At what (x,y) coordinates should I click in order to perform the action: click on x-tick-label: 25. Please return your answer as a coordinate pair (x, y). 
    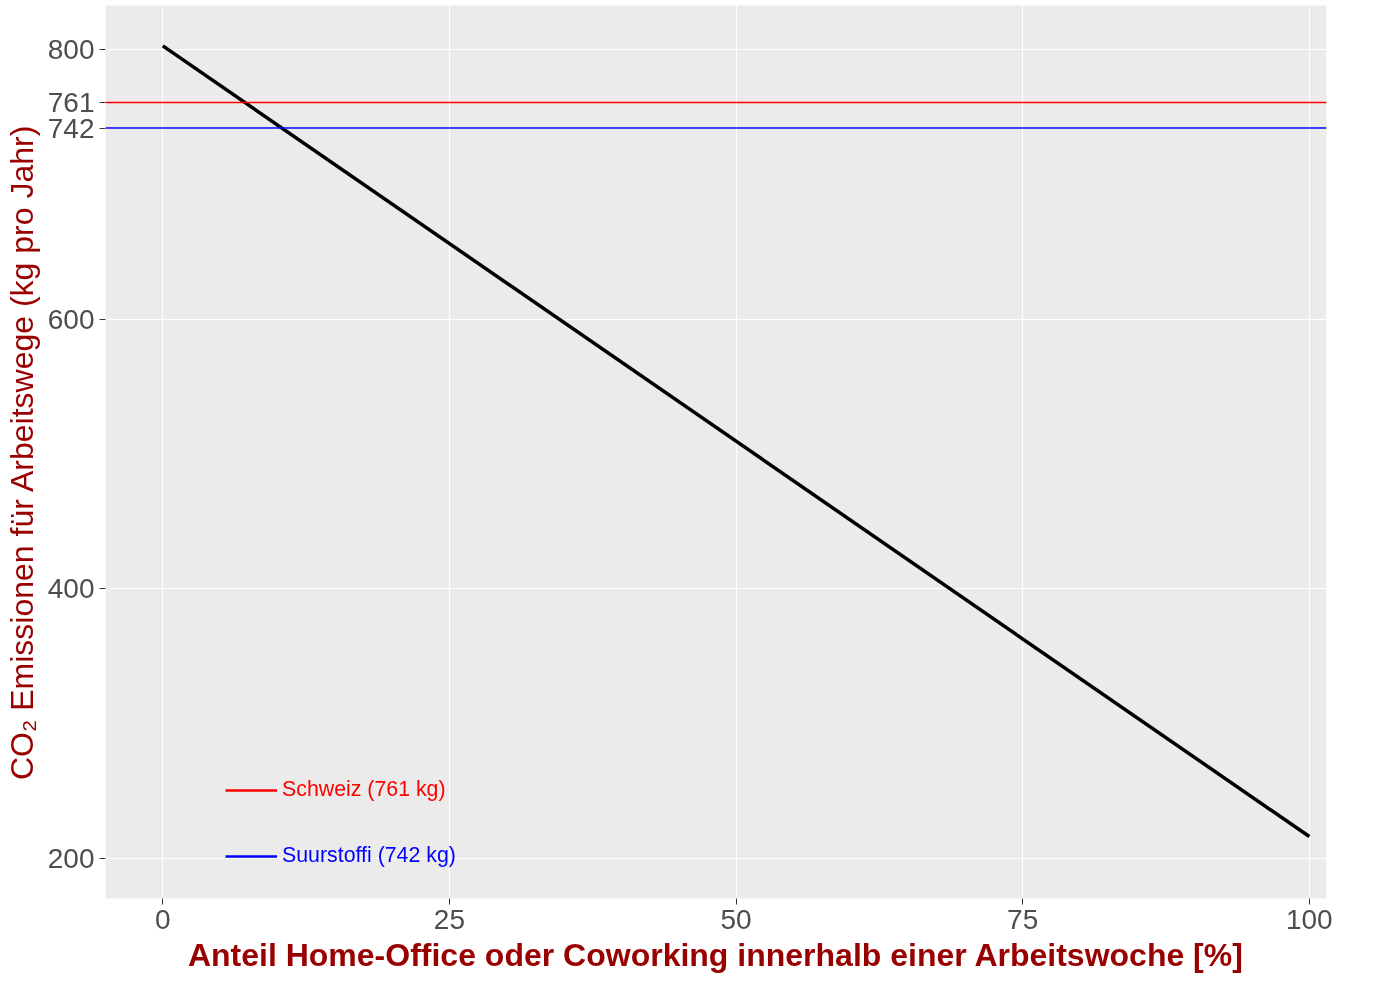
    Looking at the image, I should click on (449, 919).